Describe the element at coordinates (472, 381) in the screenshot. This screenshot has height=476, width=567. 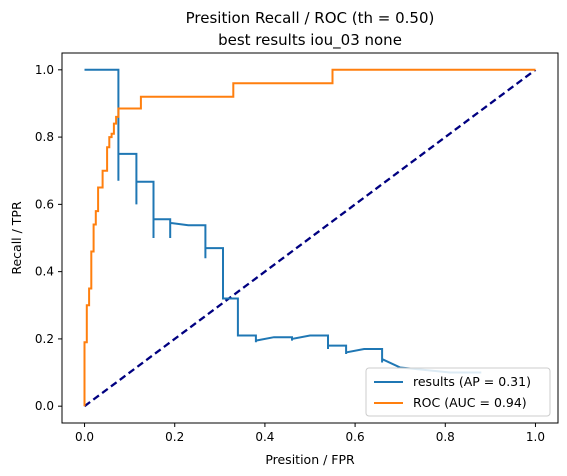
I see `legend-label-results: results (AP = 0.31)` at that location.